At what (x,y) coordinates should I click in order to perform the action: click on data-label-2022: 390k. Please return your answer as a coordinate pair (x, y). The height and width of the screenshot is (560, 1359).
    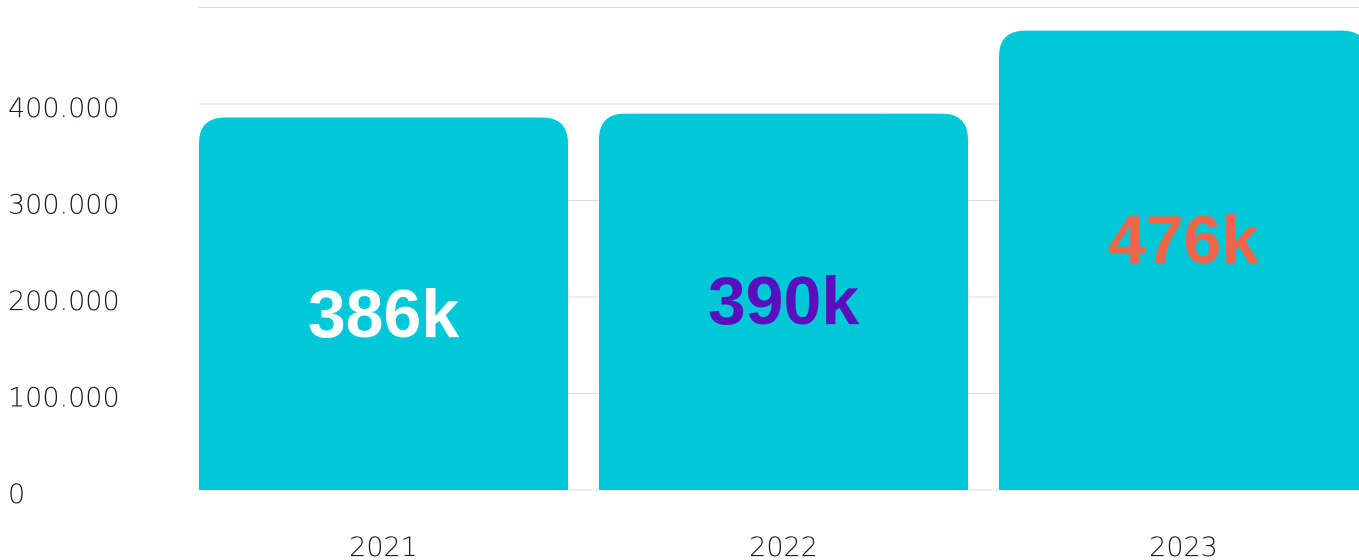
    Looking at the image, I should click on (783, 301).